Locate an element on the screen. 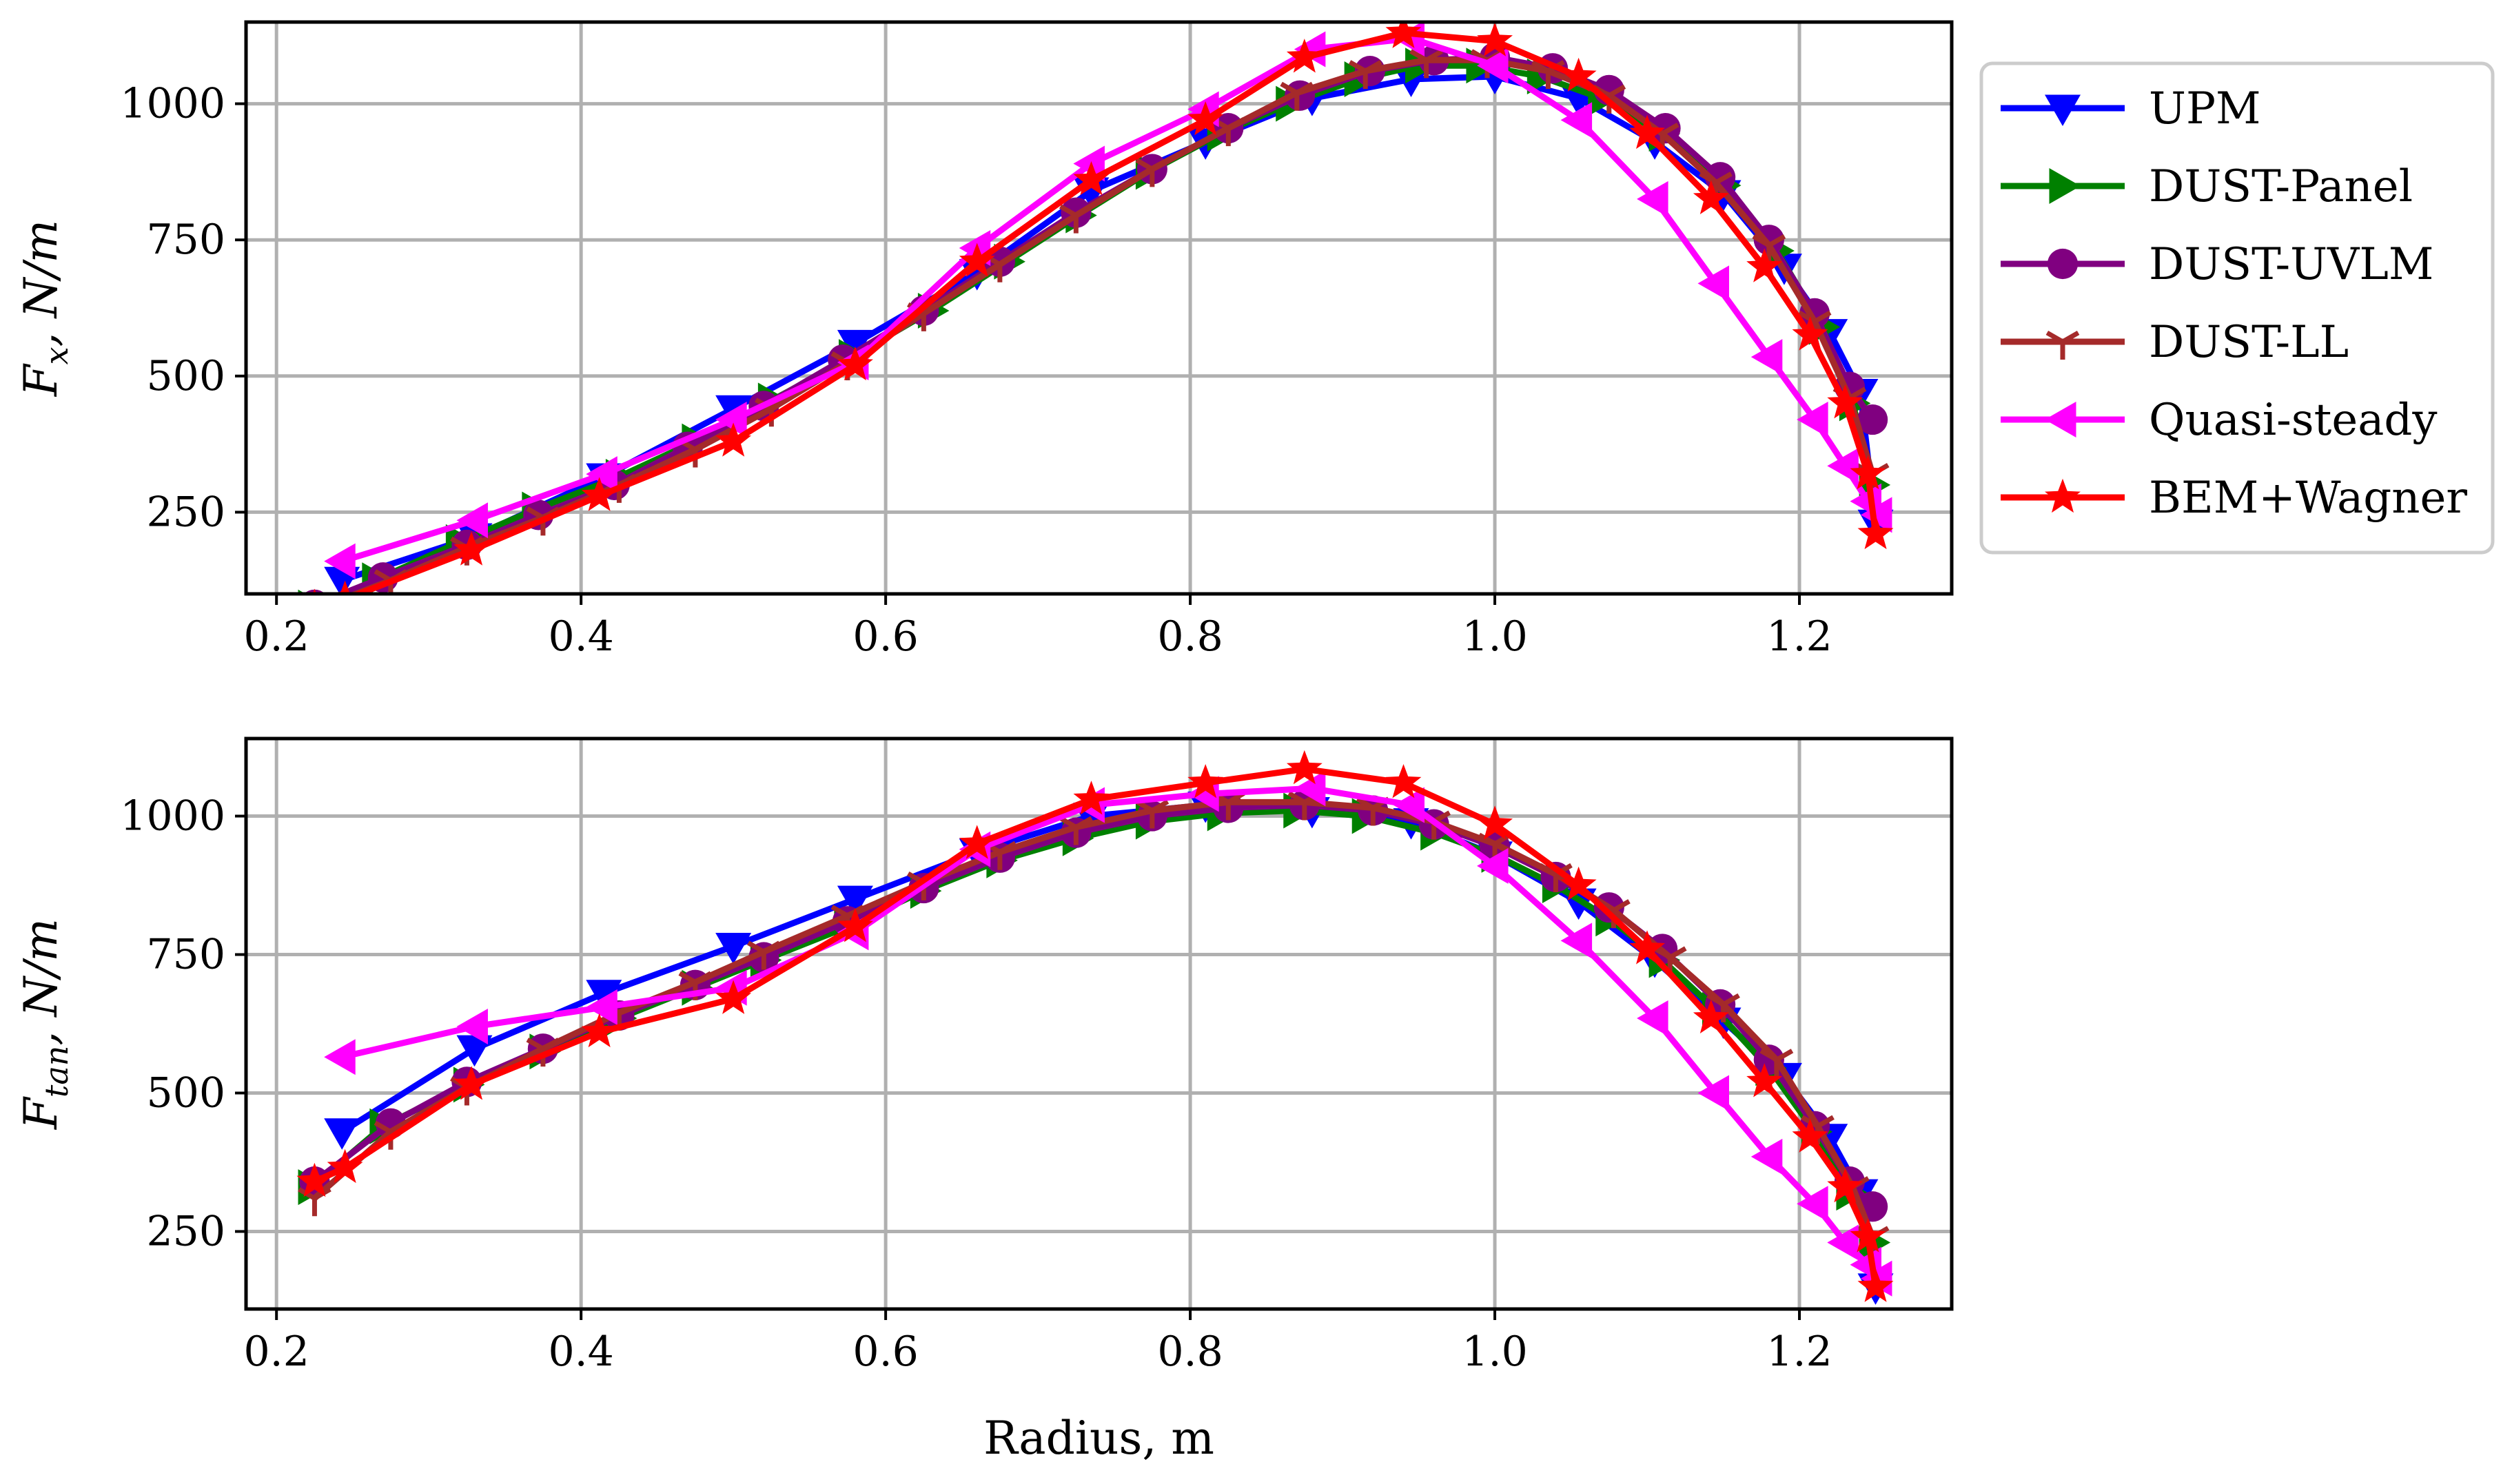  legend-label: DUST-LL is located at coordinates (2249, 342).